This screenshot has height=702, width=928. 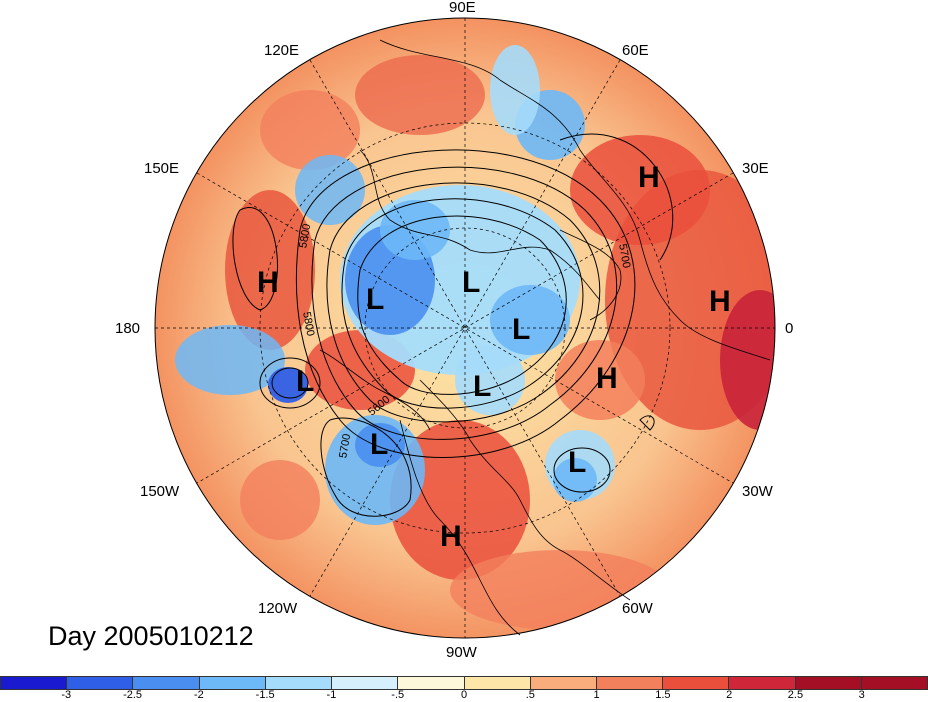 I want to click on lon-label-150e: 150E, so click(x=162, y=168).